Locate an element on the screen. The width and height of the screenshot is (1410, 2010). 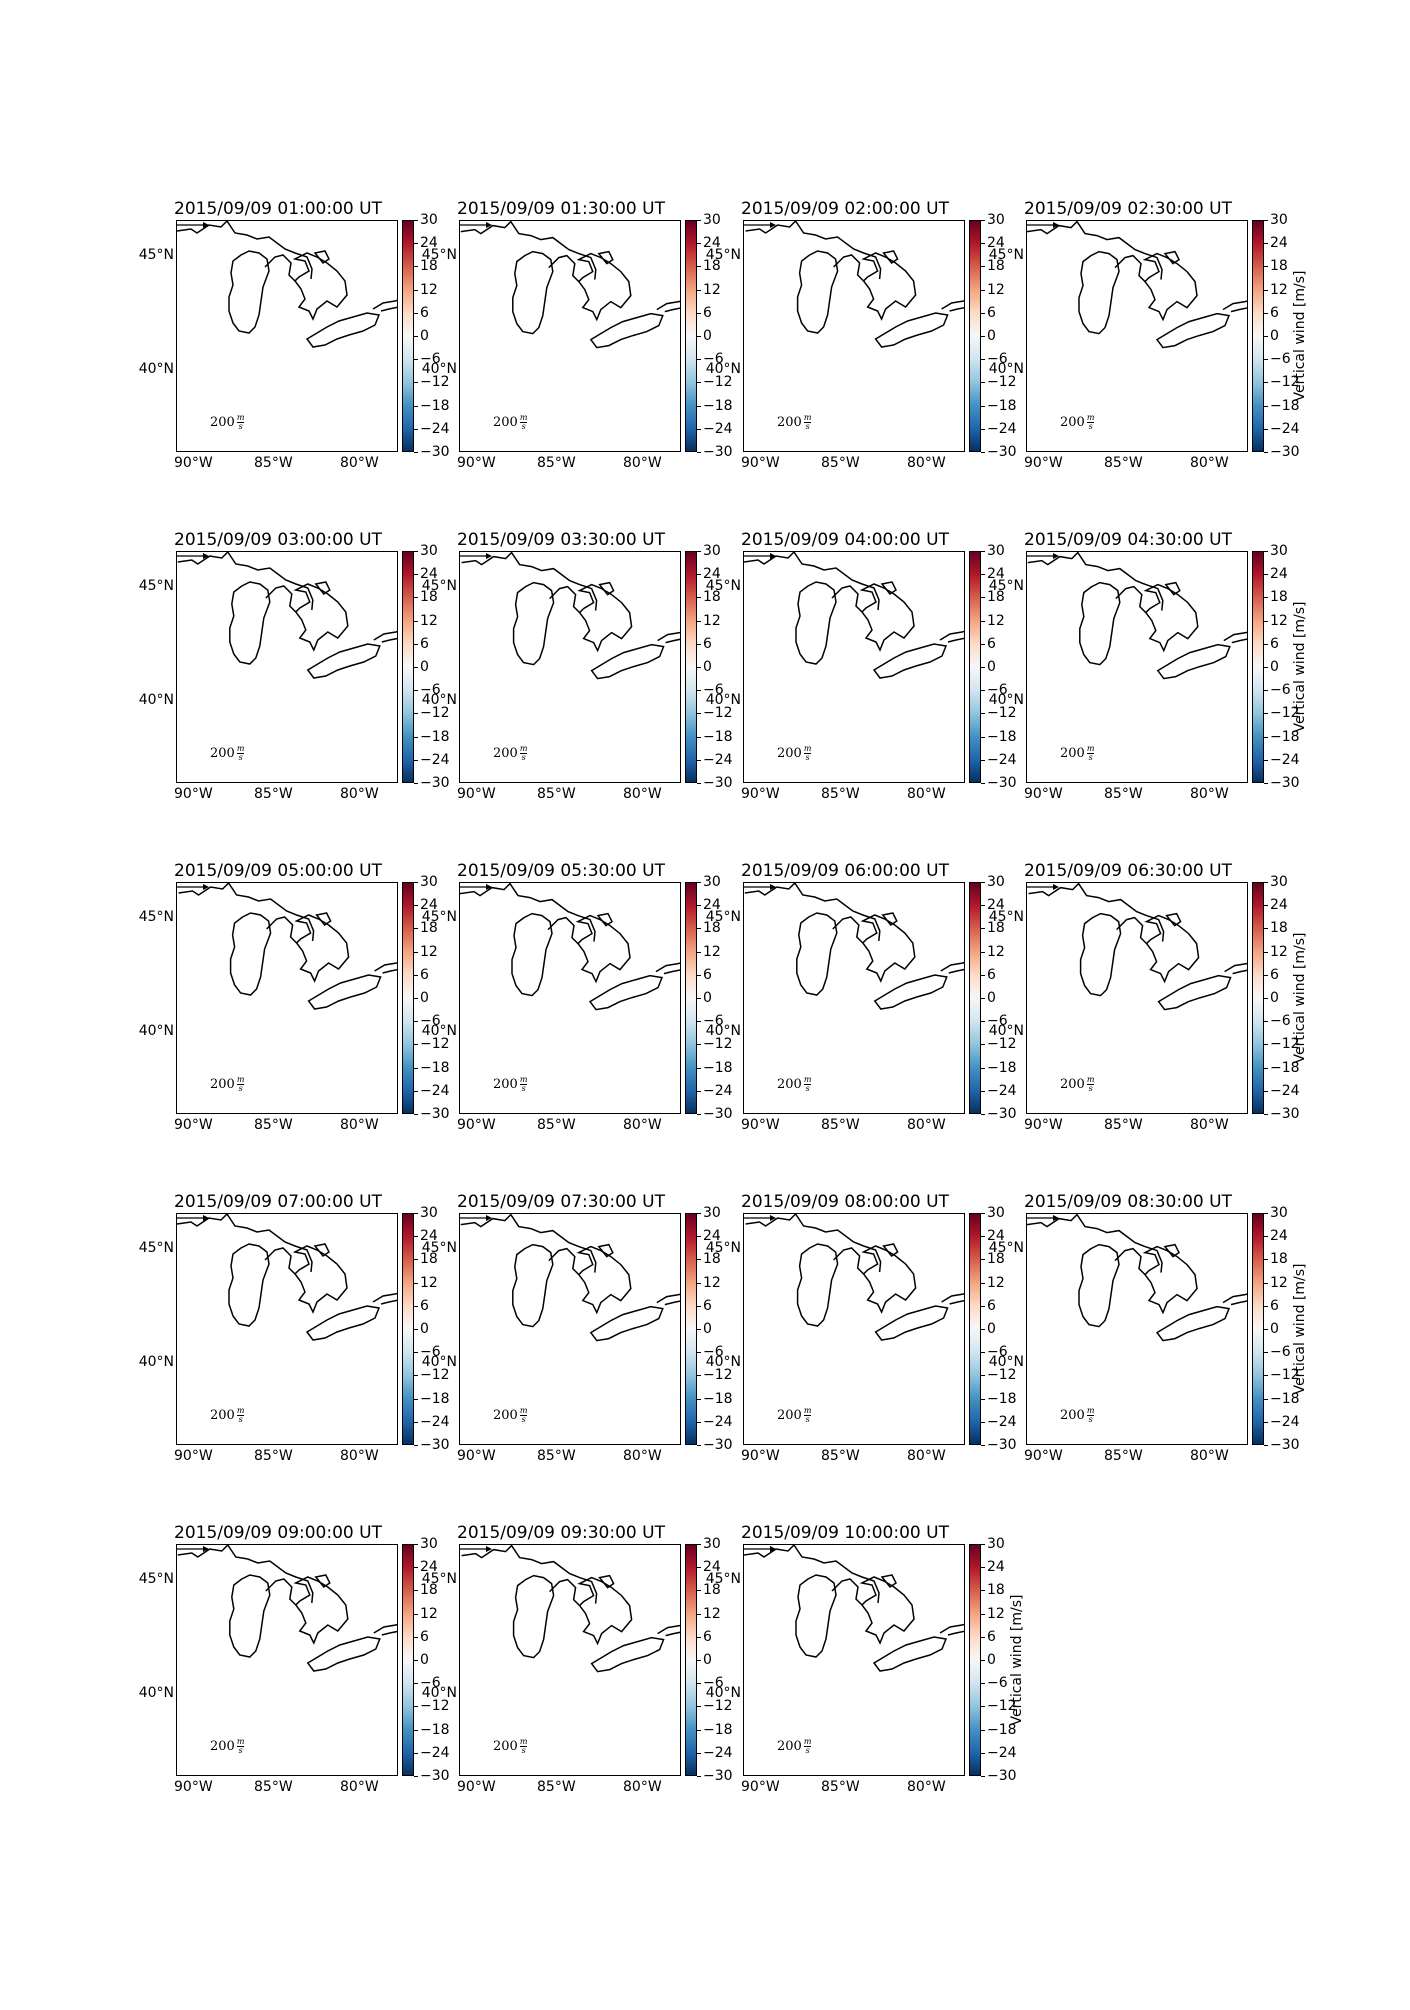
colorbar-tick-label: 6 is located at coordinates (707, 313).